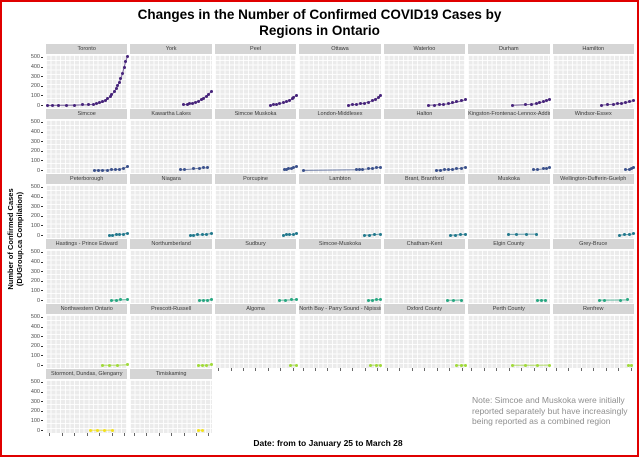 The width and height of the screenshot is (639, 457). I want to click on panel-title: Prescott-Russell, so click(171, 309).